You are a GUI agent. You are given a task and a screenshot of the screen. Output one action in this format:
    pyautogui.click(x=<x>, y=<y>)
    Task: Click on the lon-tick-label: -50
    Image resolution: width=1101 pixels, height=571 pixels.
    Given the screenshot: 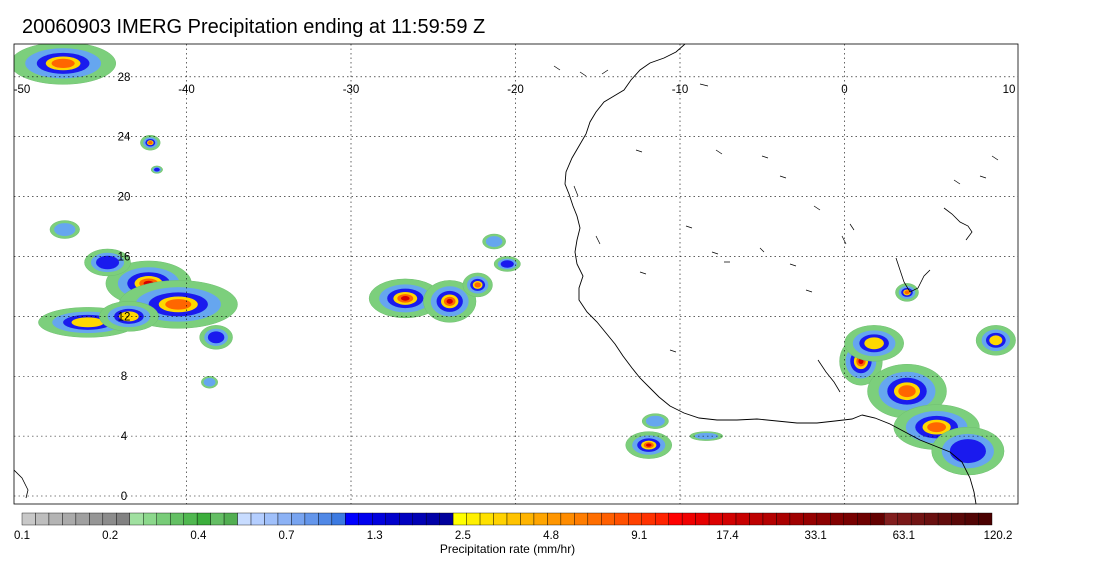 What is the action you would take?
    pyautogui.click(x=22, y=90)
    